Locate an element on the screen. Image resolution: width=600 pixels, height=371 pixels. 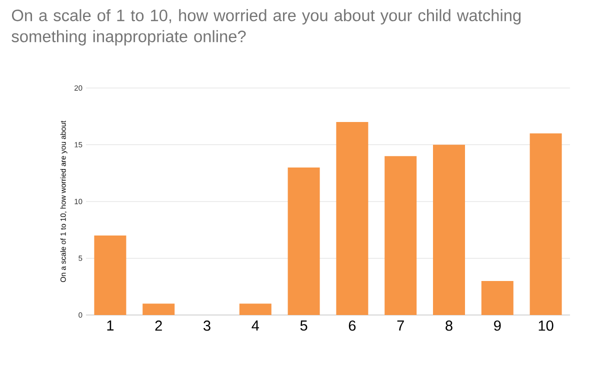
x-tick-label: 10 is located at coordinates (546, 325).